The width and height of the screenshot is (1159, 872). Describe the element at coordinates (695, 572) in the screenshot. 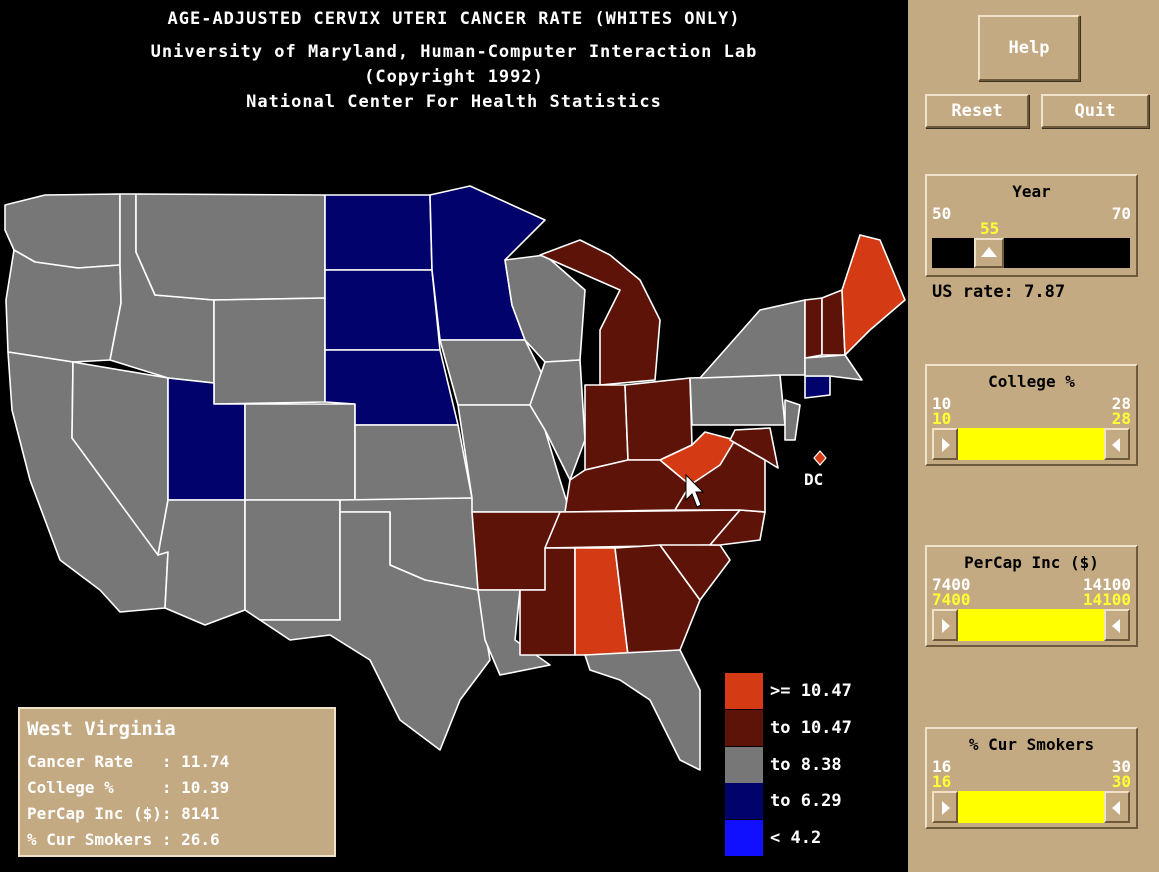

I see `state-south-carolina` at that location.